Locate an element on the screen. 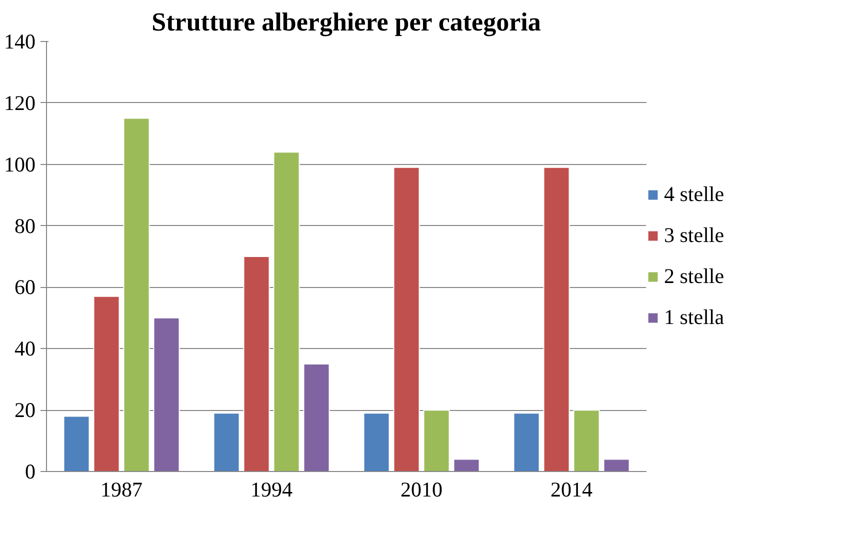 The image size is (844, 556). y-tick-label: 0 is located at coordinates (30, 472).